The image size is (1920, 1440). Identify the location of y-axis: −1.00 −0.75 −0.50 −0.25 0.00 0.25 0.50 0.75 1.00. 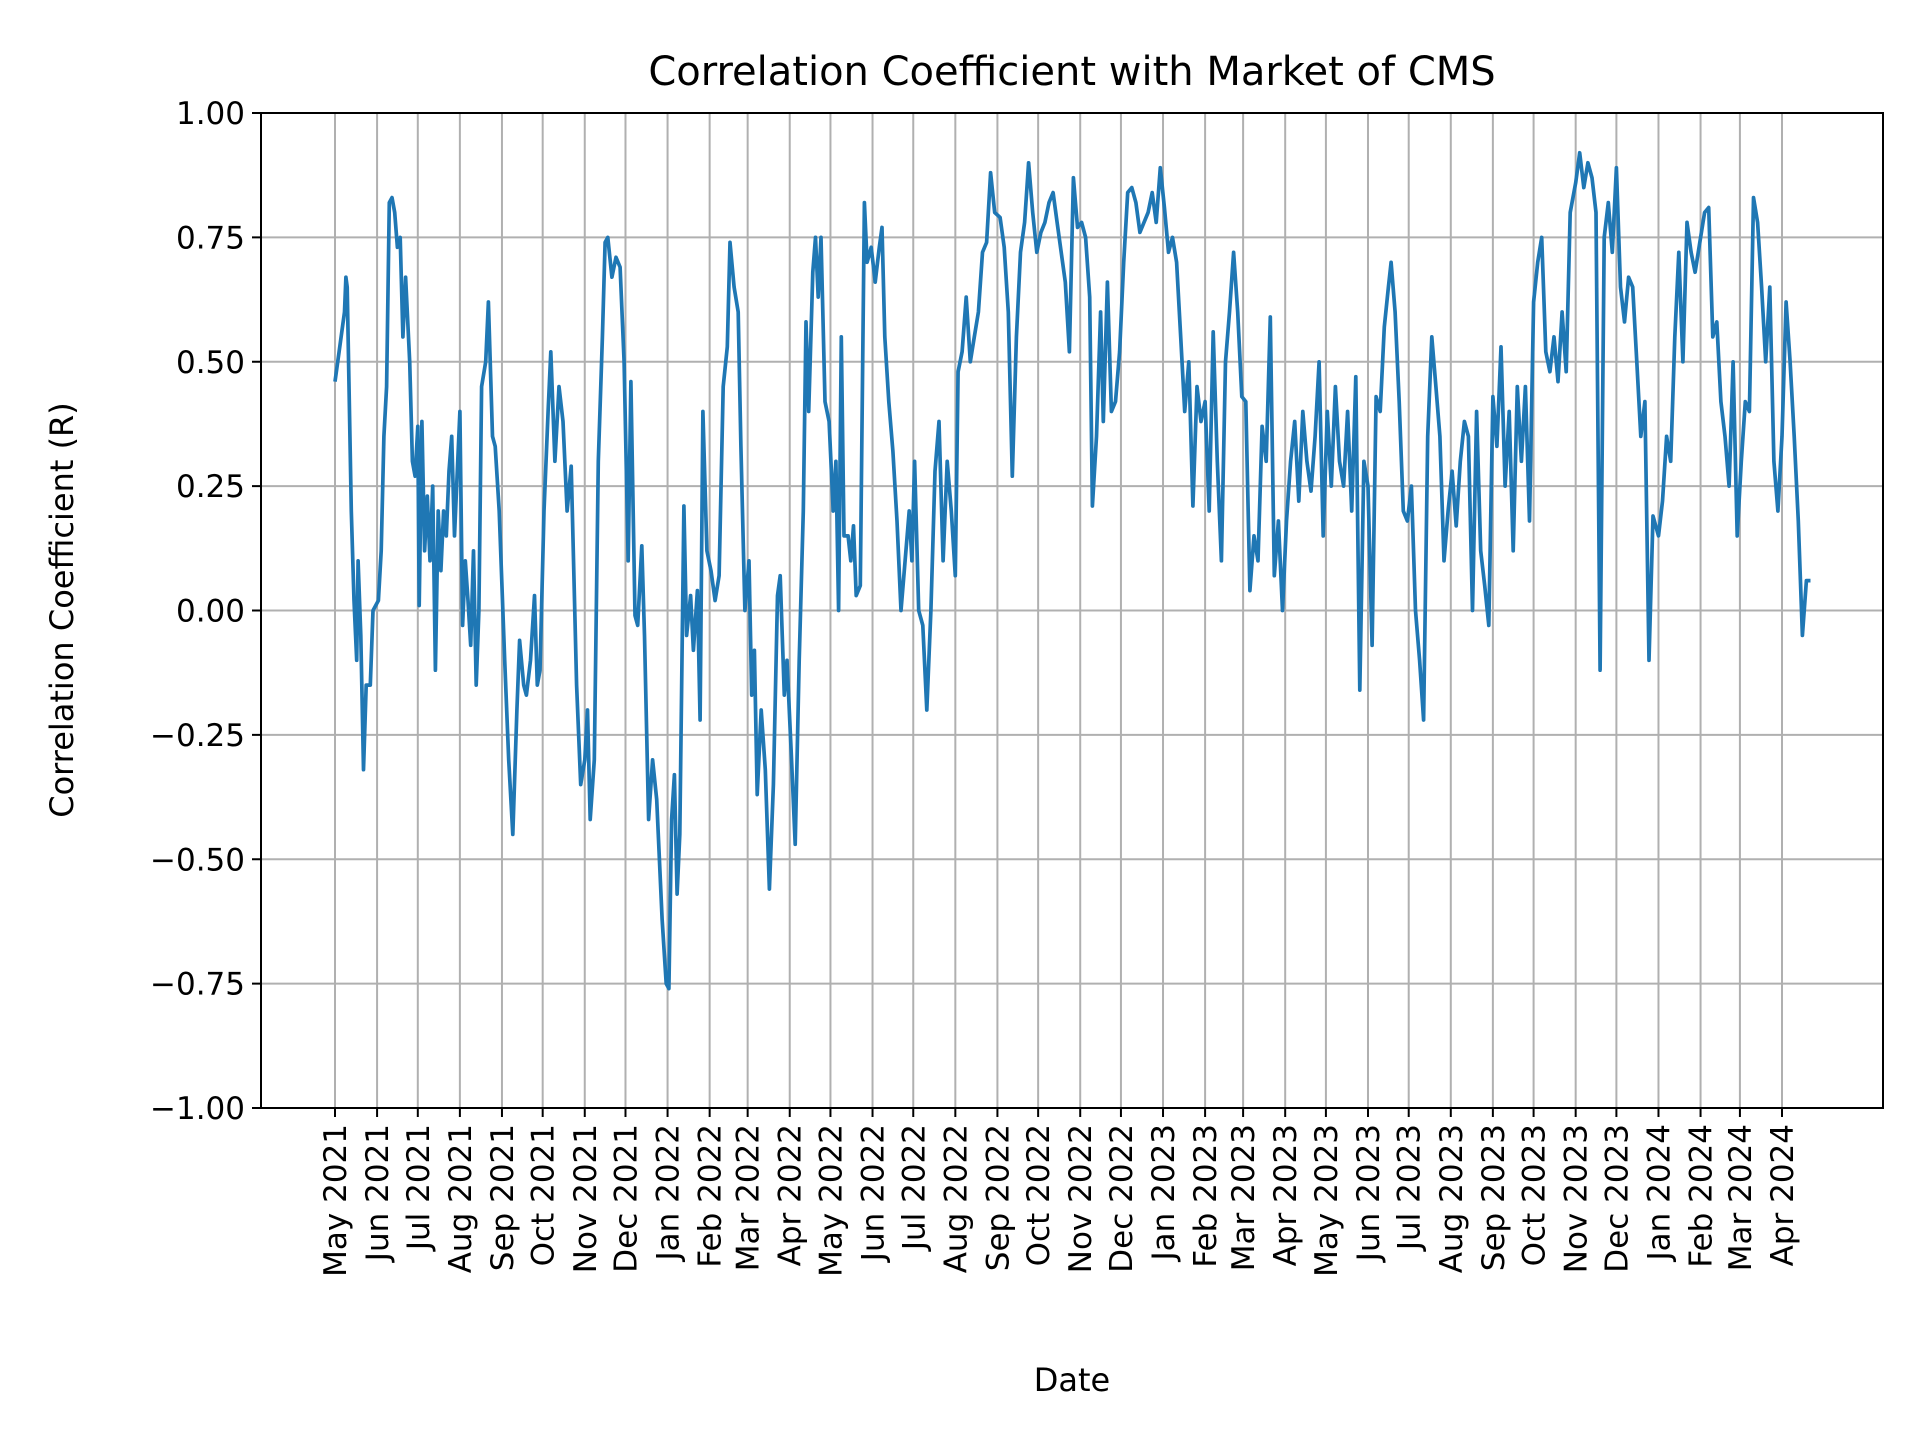
(205, 611).